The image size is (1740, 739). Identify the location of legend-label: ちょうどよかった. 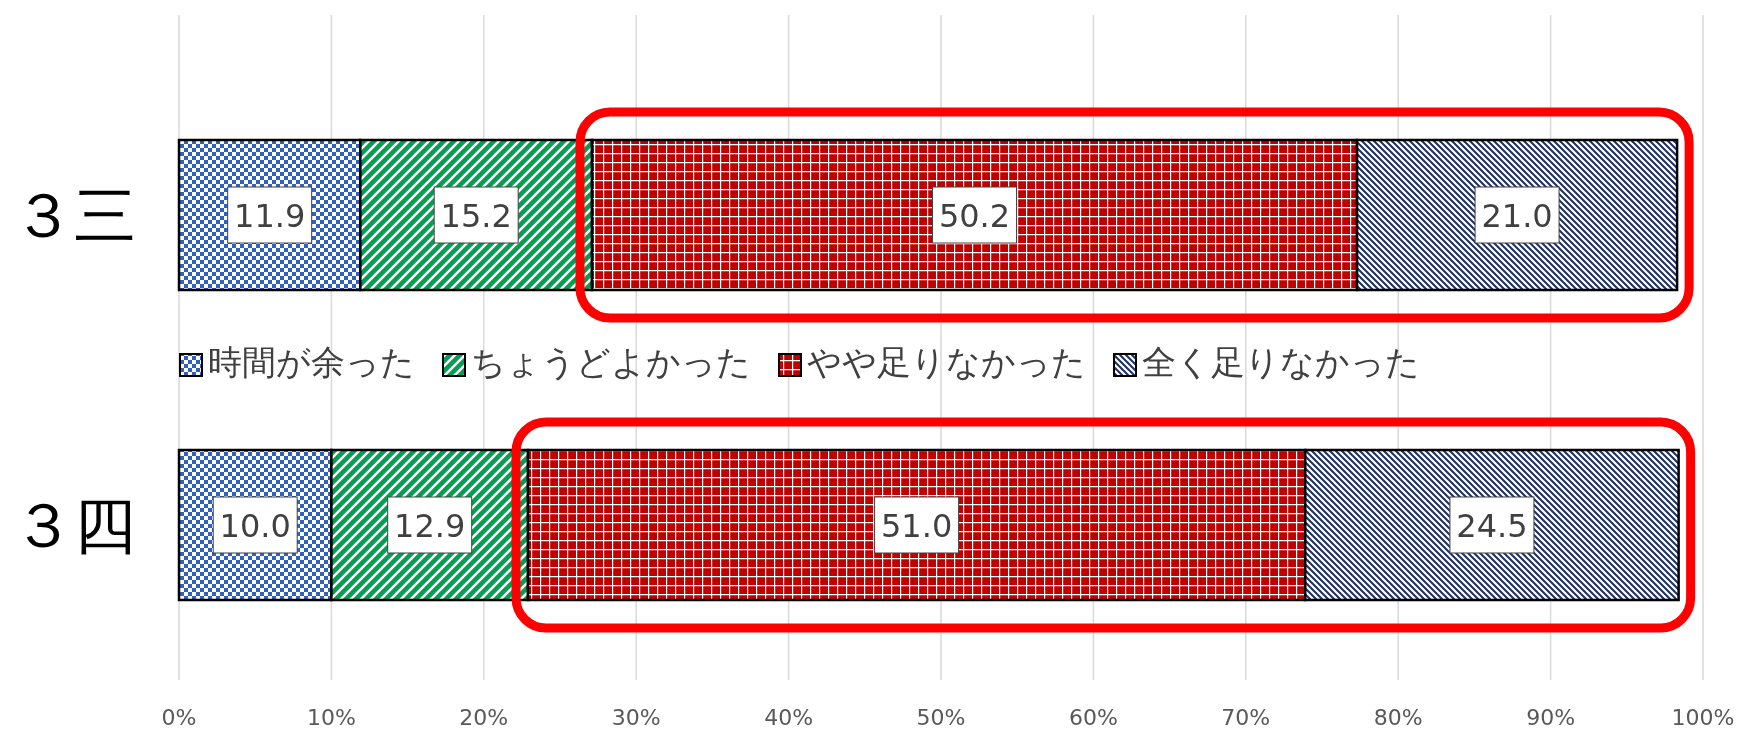
(611, 362).